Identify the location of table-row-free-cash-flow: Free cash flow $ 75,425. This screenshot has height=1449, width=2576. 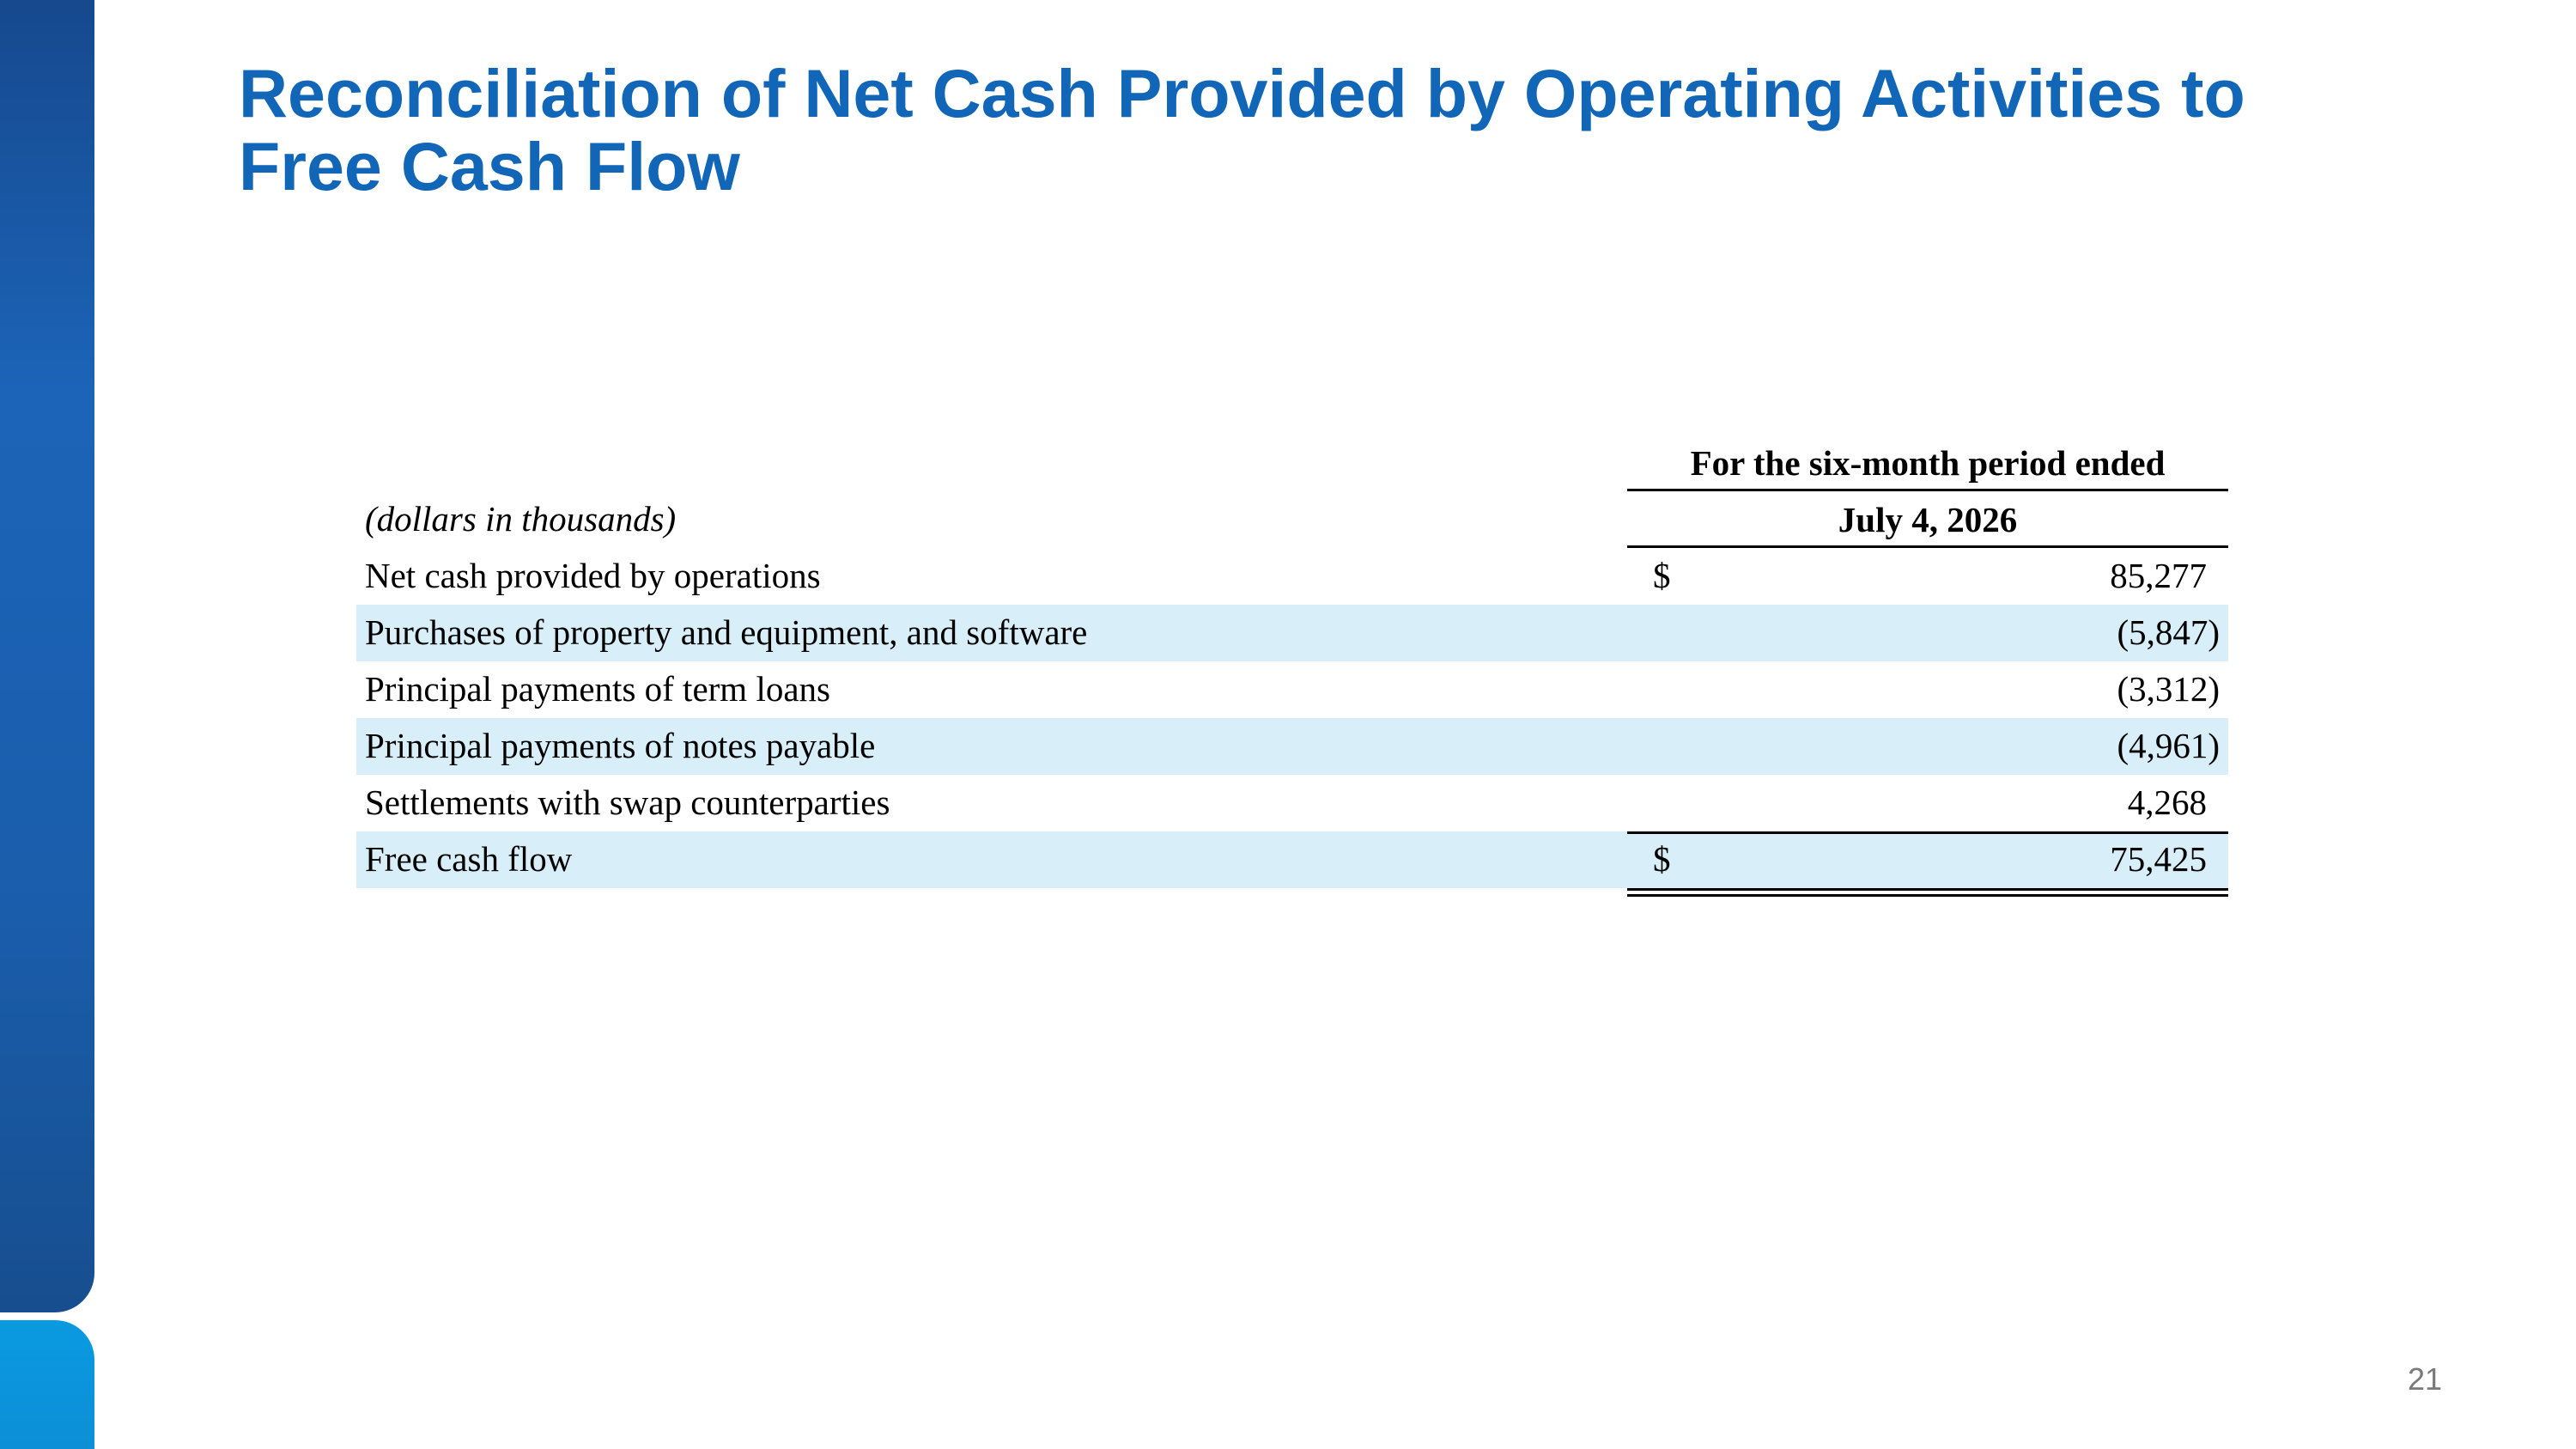
(1292, 864).